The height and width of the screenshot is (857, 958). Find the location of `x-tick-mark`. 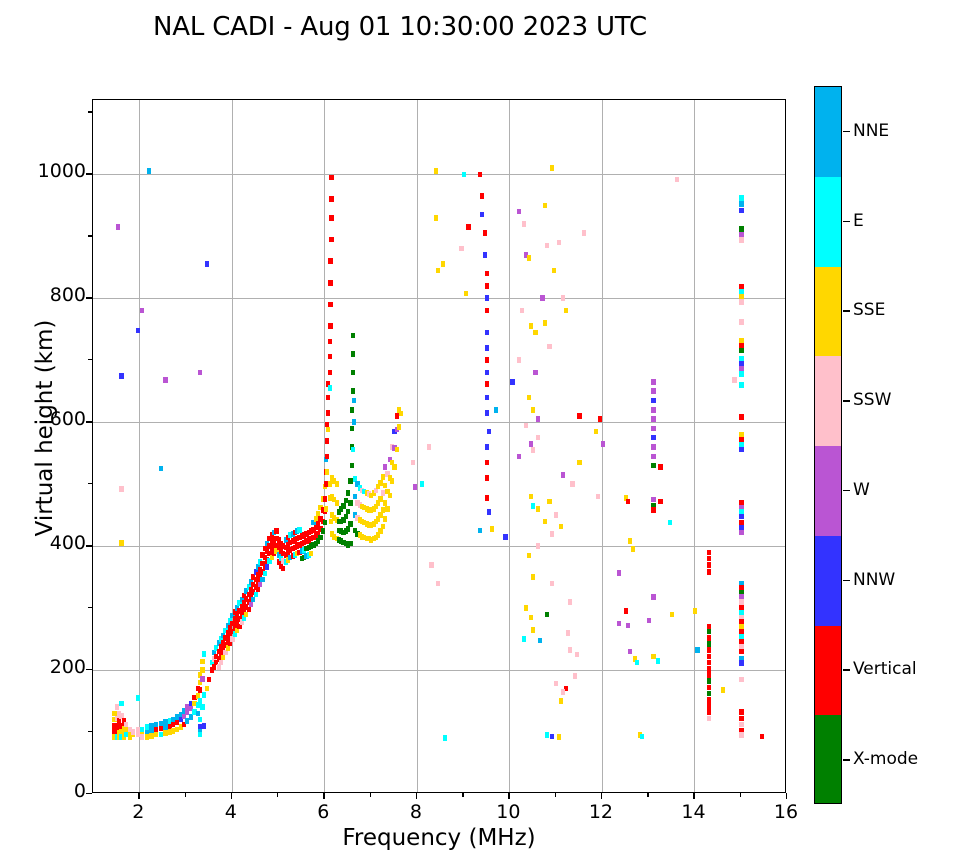

x-tick-mark is located at coordinates (509, 796).